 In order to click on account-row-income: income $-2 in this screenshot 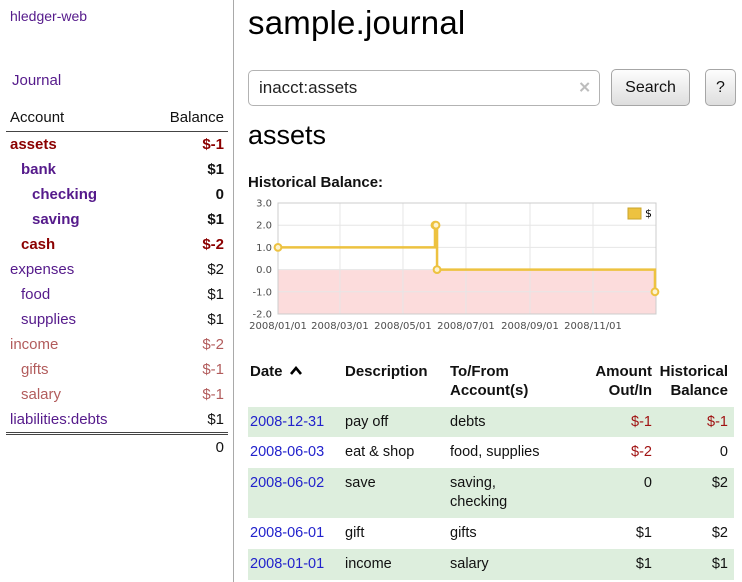, I will do `click(117, 344)`.